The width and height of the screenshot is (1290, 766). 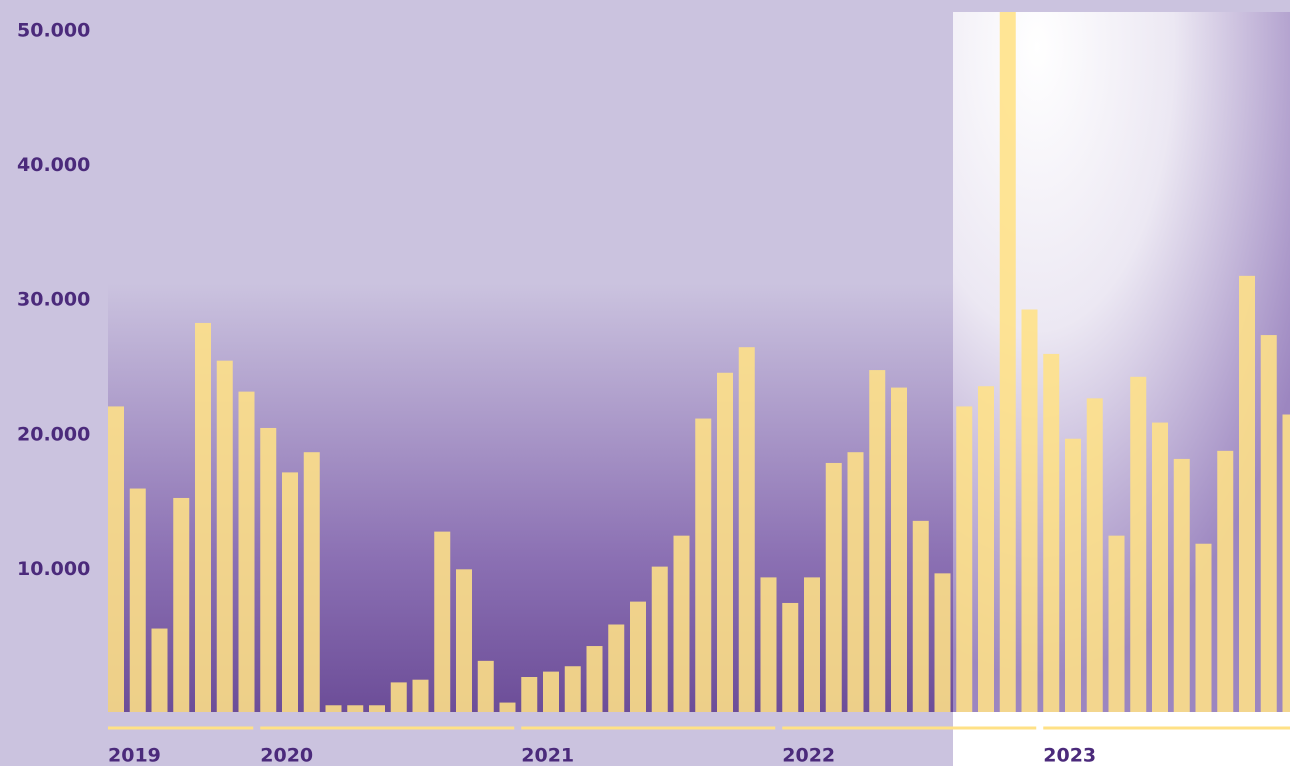 I want to click on y-tick-label: 30.000, so click(x=53, y=300).